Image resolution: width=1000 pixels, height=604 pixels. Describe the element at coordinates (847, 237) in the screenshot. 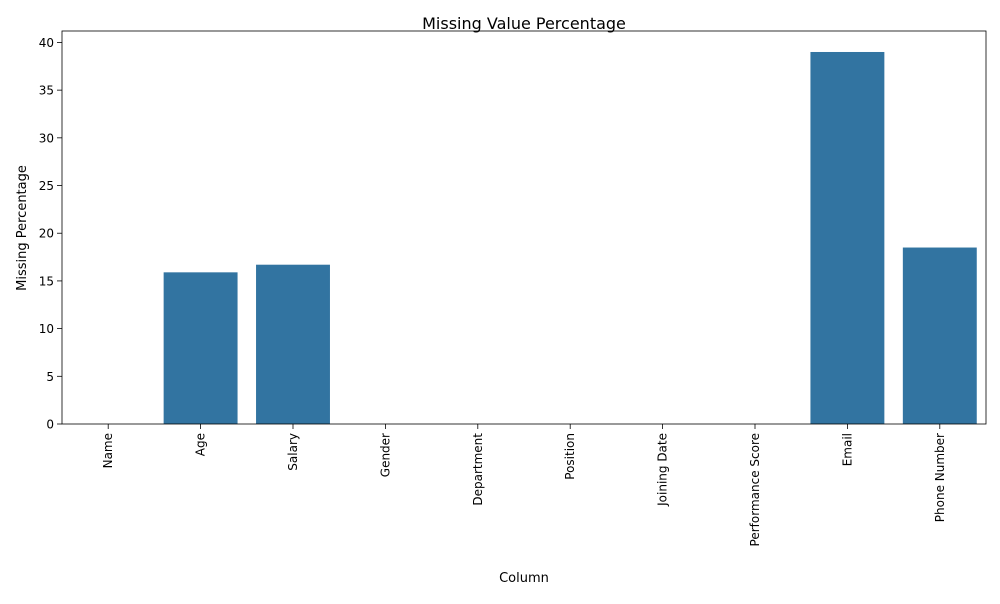

I see `bar-email` at that location.